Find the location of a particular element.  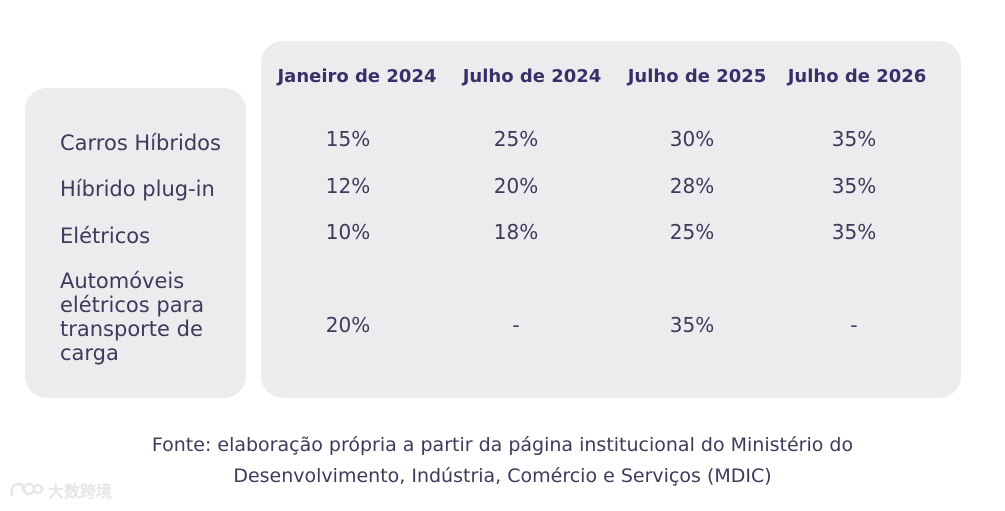

watermark: 大数跨境 is located at coordinates (60, 490).